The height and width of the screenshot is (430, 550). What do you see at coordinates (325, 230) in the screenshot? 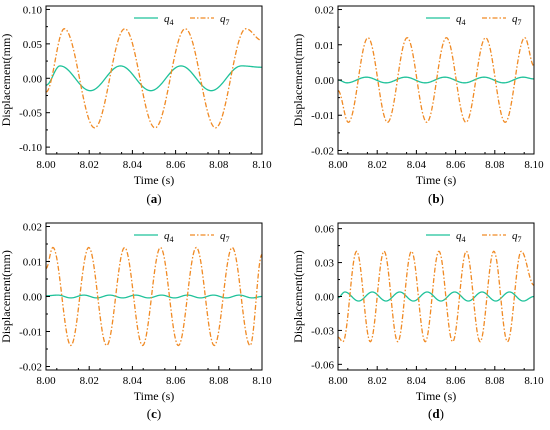
I see `y-tick-label: 0.06` at bounding box center [325, 230].